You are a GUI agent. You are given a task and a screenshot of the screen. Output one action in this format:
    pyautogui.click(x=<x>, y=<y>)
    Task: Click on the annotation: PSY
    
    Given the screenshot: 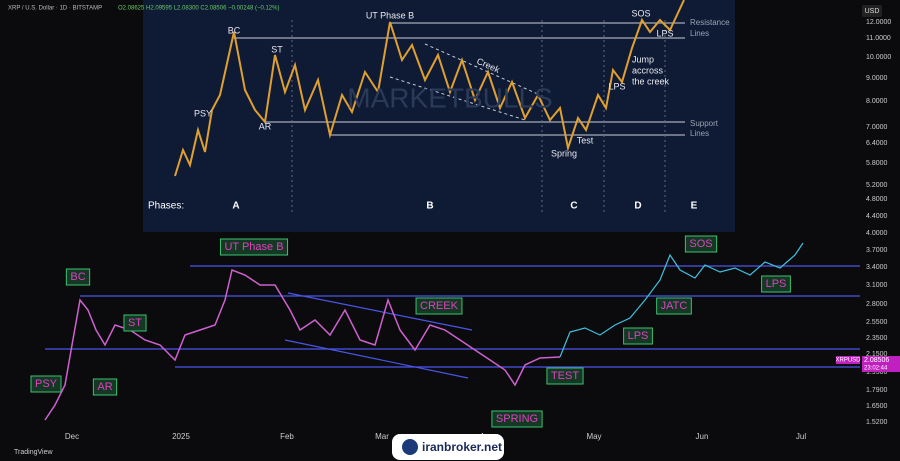 What is the action you would take?
    pyautogui.click(x=46, y=384)
    